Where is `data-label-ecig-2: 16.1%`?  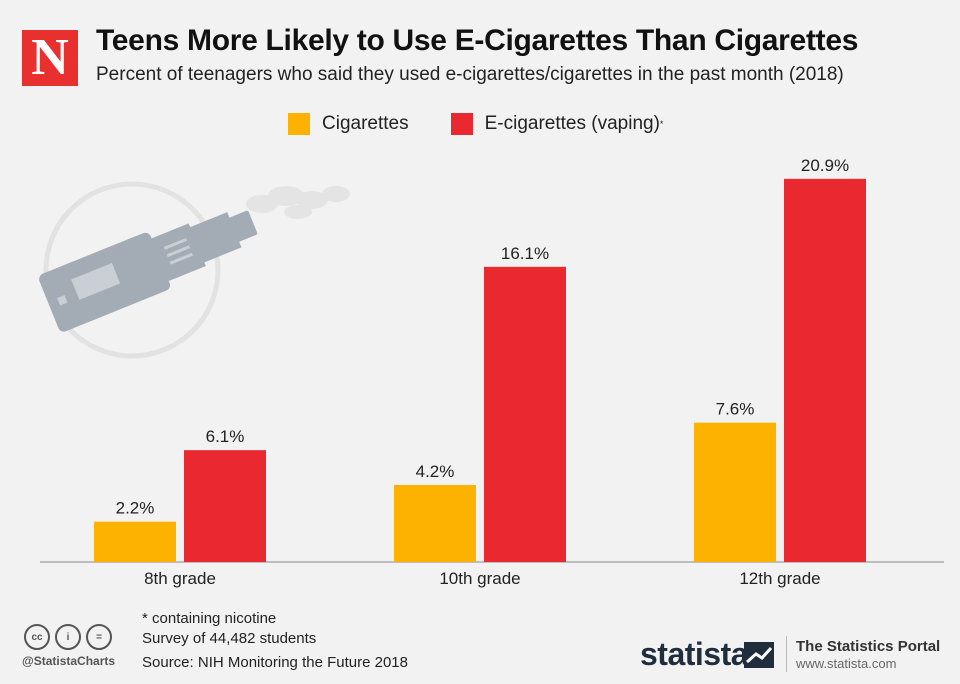 data-label-ecig-2: 16.1% is located at coordinates (525, 253).